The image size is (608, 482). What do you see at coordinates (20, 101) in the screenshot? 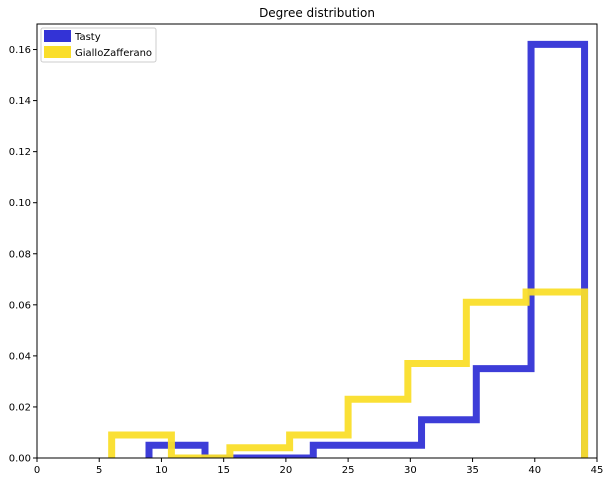
I see `y-tick-label: 0.14` at bounding box center [20, 101].